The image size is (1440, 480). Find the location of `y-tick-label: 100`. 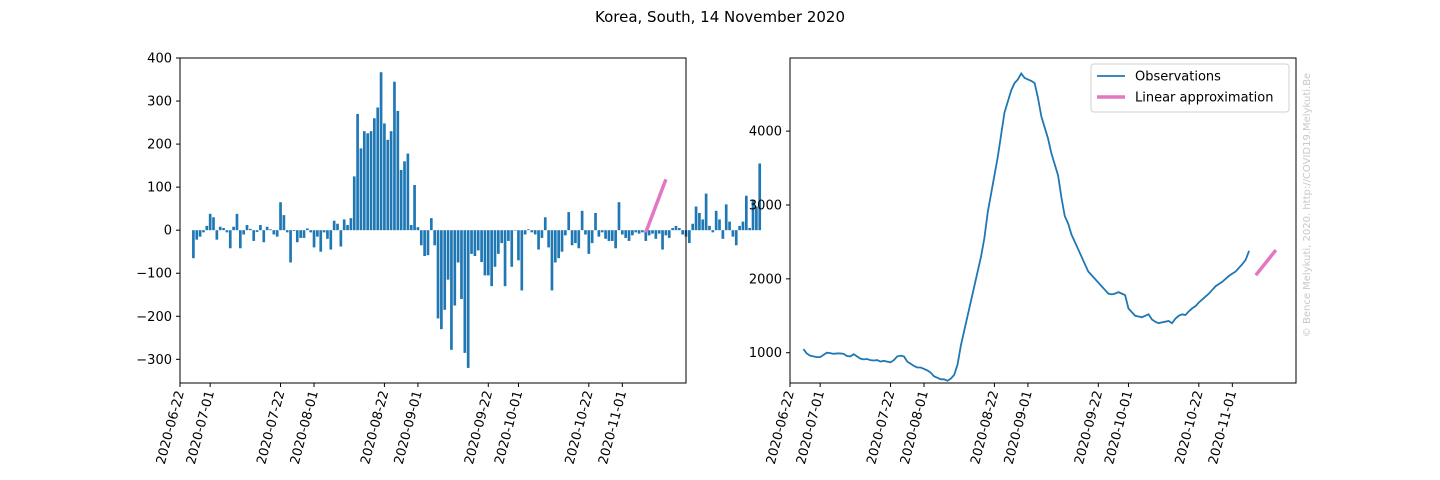

y-tick-label: 100 is located at coordinates (159, 188).